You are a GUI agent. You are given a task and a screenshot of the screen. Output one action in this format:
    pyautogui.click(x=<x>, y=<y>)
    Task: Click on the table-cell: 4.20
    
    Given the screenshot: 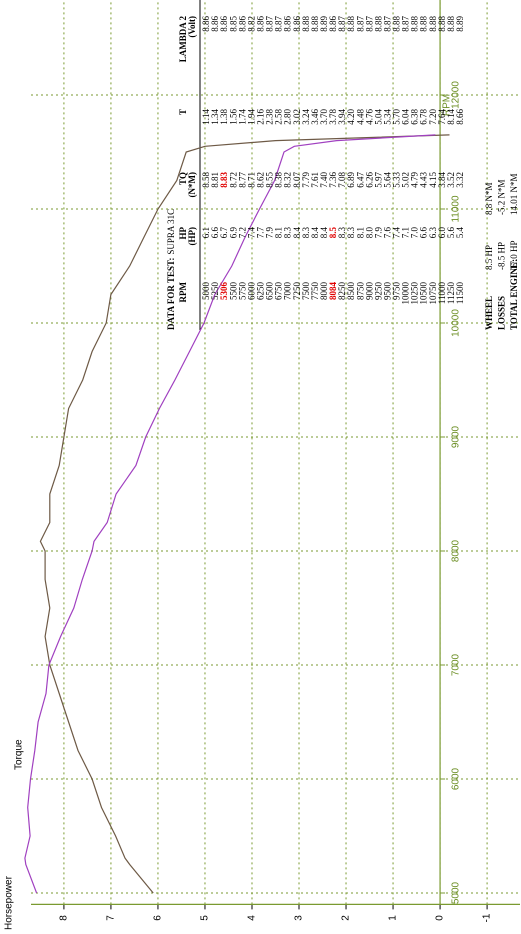 What is the action you would take?
    pyautogui.click(x=351, y=117)
    